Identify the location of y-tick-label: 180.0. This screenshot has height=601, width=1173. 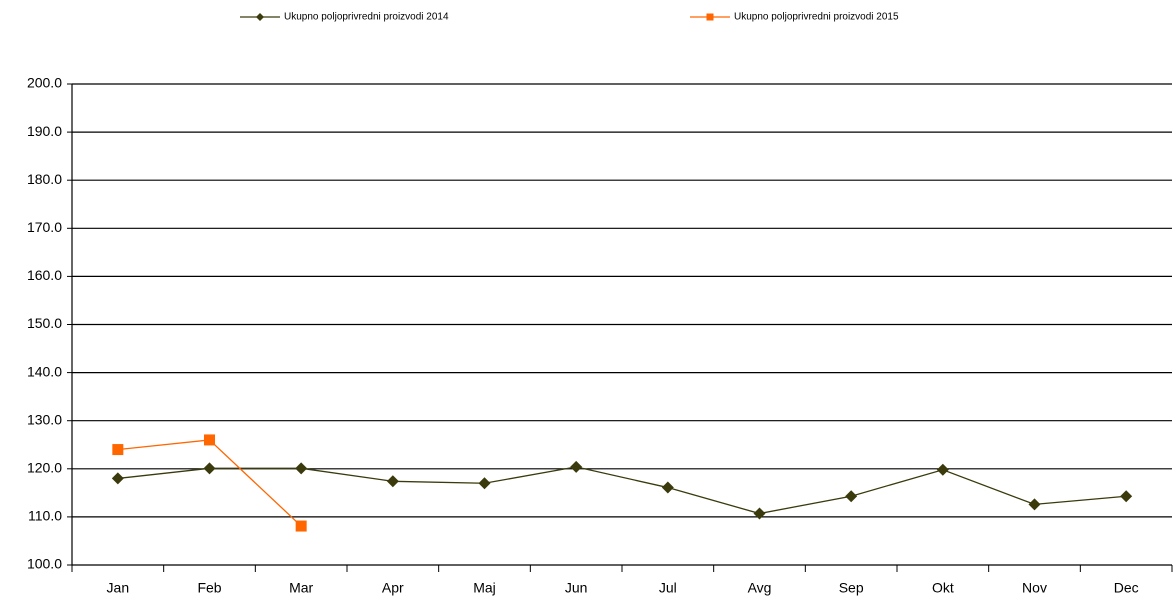
(44, 179).